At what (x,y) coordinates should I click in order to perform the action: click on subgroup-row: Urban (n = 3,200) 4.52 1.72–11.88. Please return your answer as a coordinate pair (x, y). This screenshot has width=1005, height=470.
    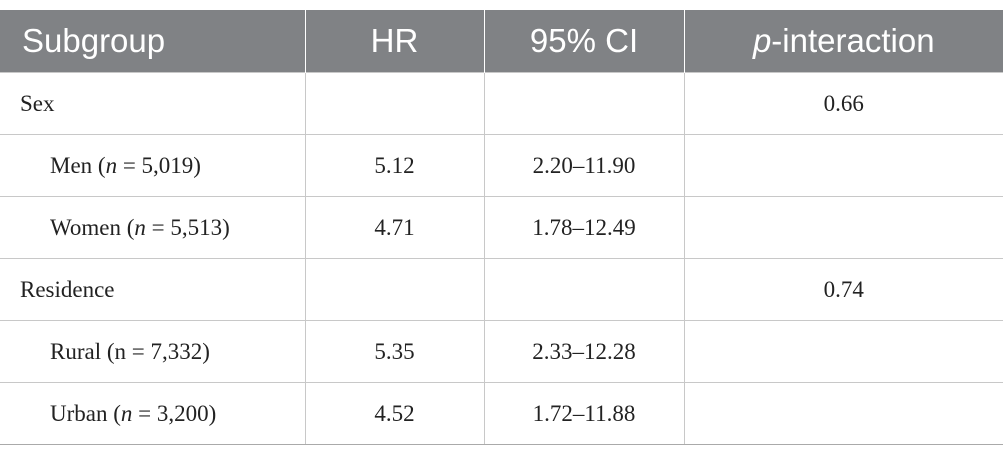
    Looking at the image, I should click on (501, 413).